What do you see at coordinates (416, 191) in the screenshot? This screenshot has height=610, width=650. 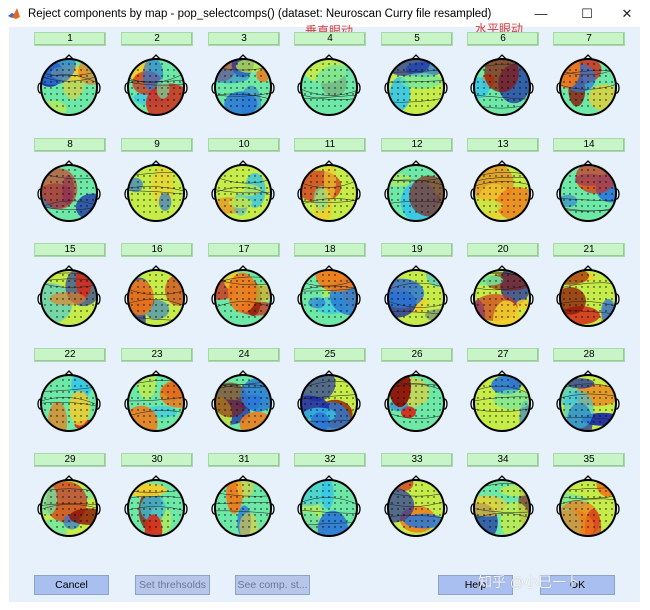 I see `component-12-topomap` at bounding box center [416, 191].